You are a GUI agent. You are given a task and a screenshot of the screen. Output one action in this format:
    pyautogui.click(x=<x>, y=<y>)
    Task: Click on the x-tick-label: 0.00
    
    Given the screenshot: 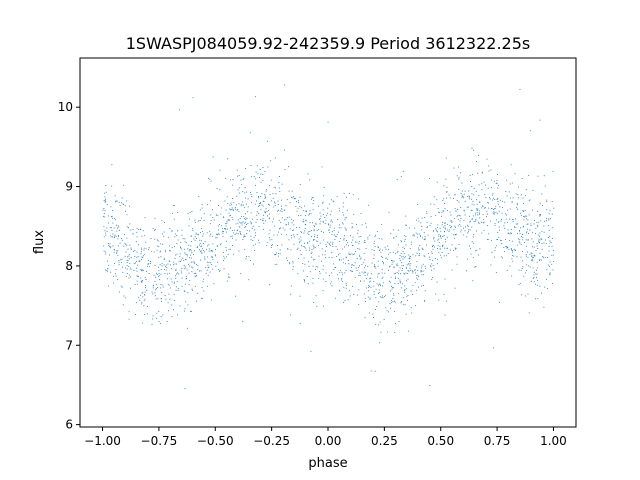 What is the action you would take?
    pyautogui.click(x=328, y=441)
    